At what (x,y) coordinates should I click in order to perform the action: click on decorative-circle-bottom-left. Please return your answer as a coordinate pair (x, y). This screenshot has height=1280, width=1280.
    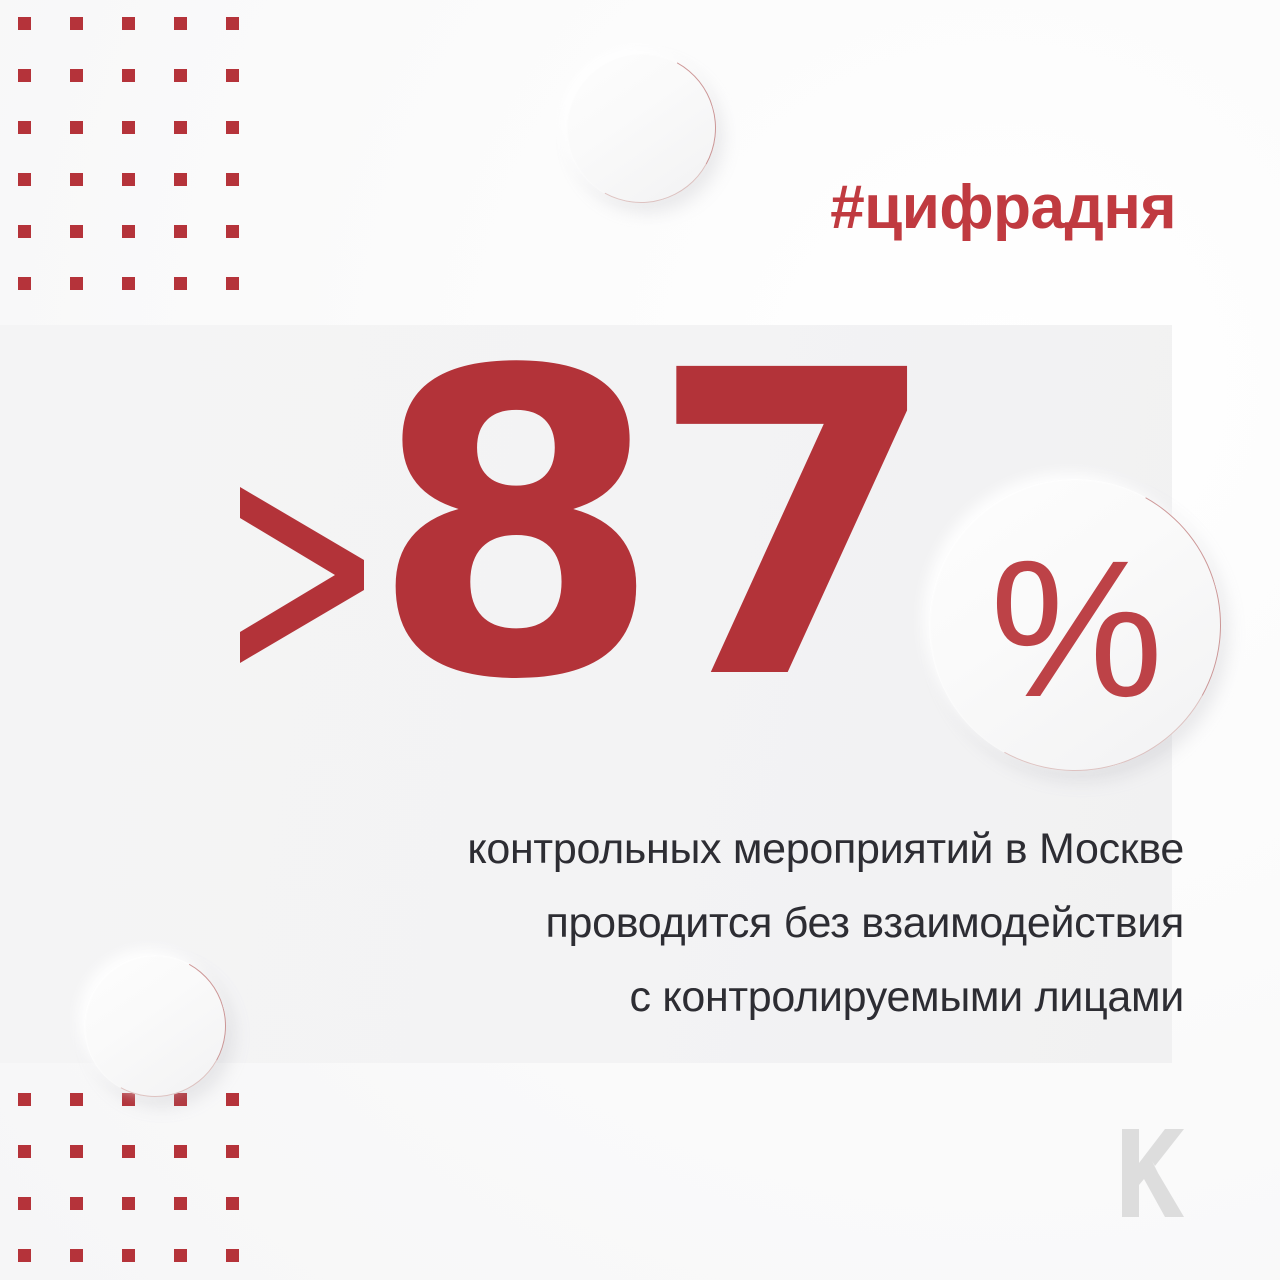
    Looking at the image, I should click on (155, 1026).